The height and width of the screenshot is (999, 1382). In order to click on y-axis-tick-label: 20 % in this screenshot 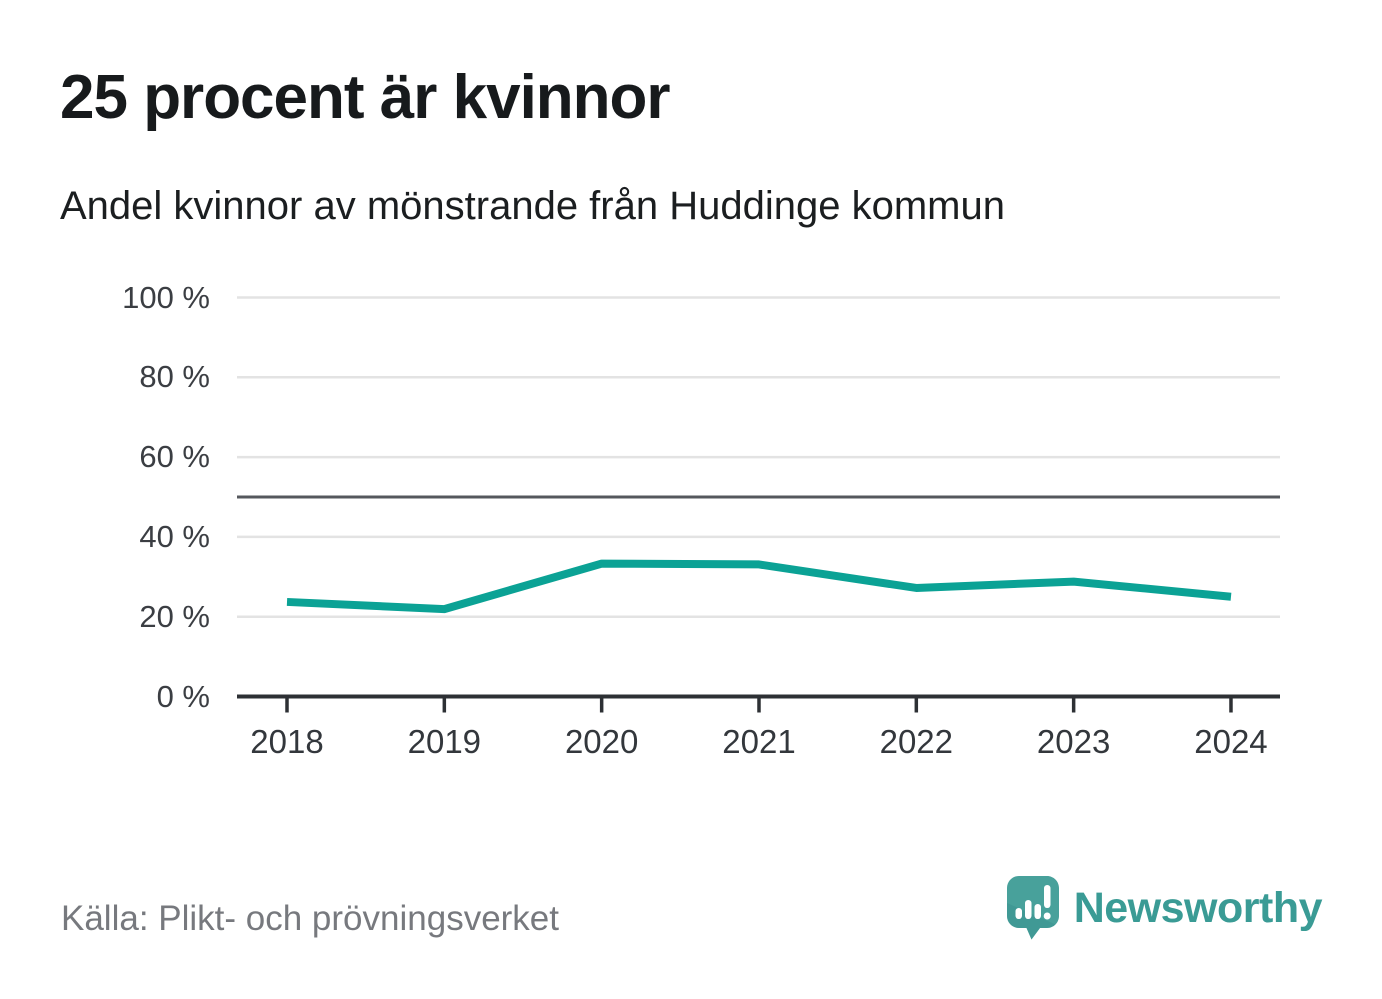, I will do `click(174, 616)`.